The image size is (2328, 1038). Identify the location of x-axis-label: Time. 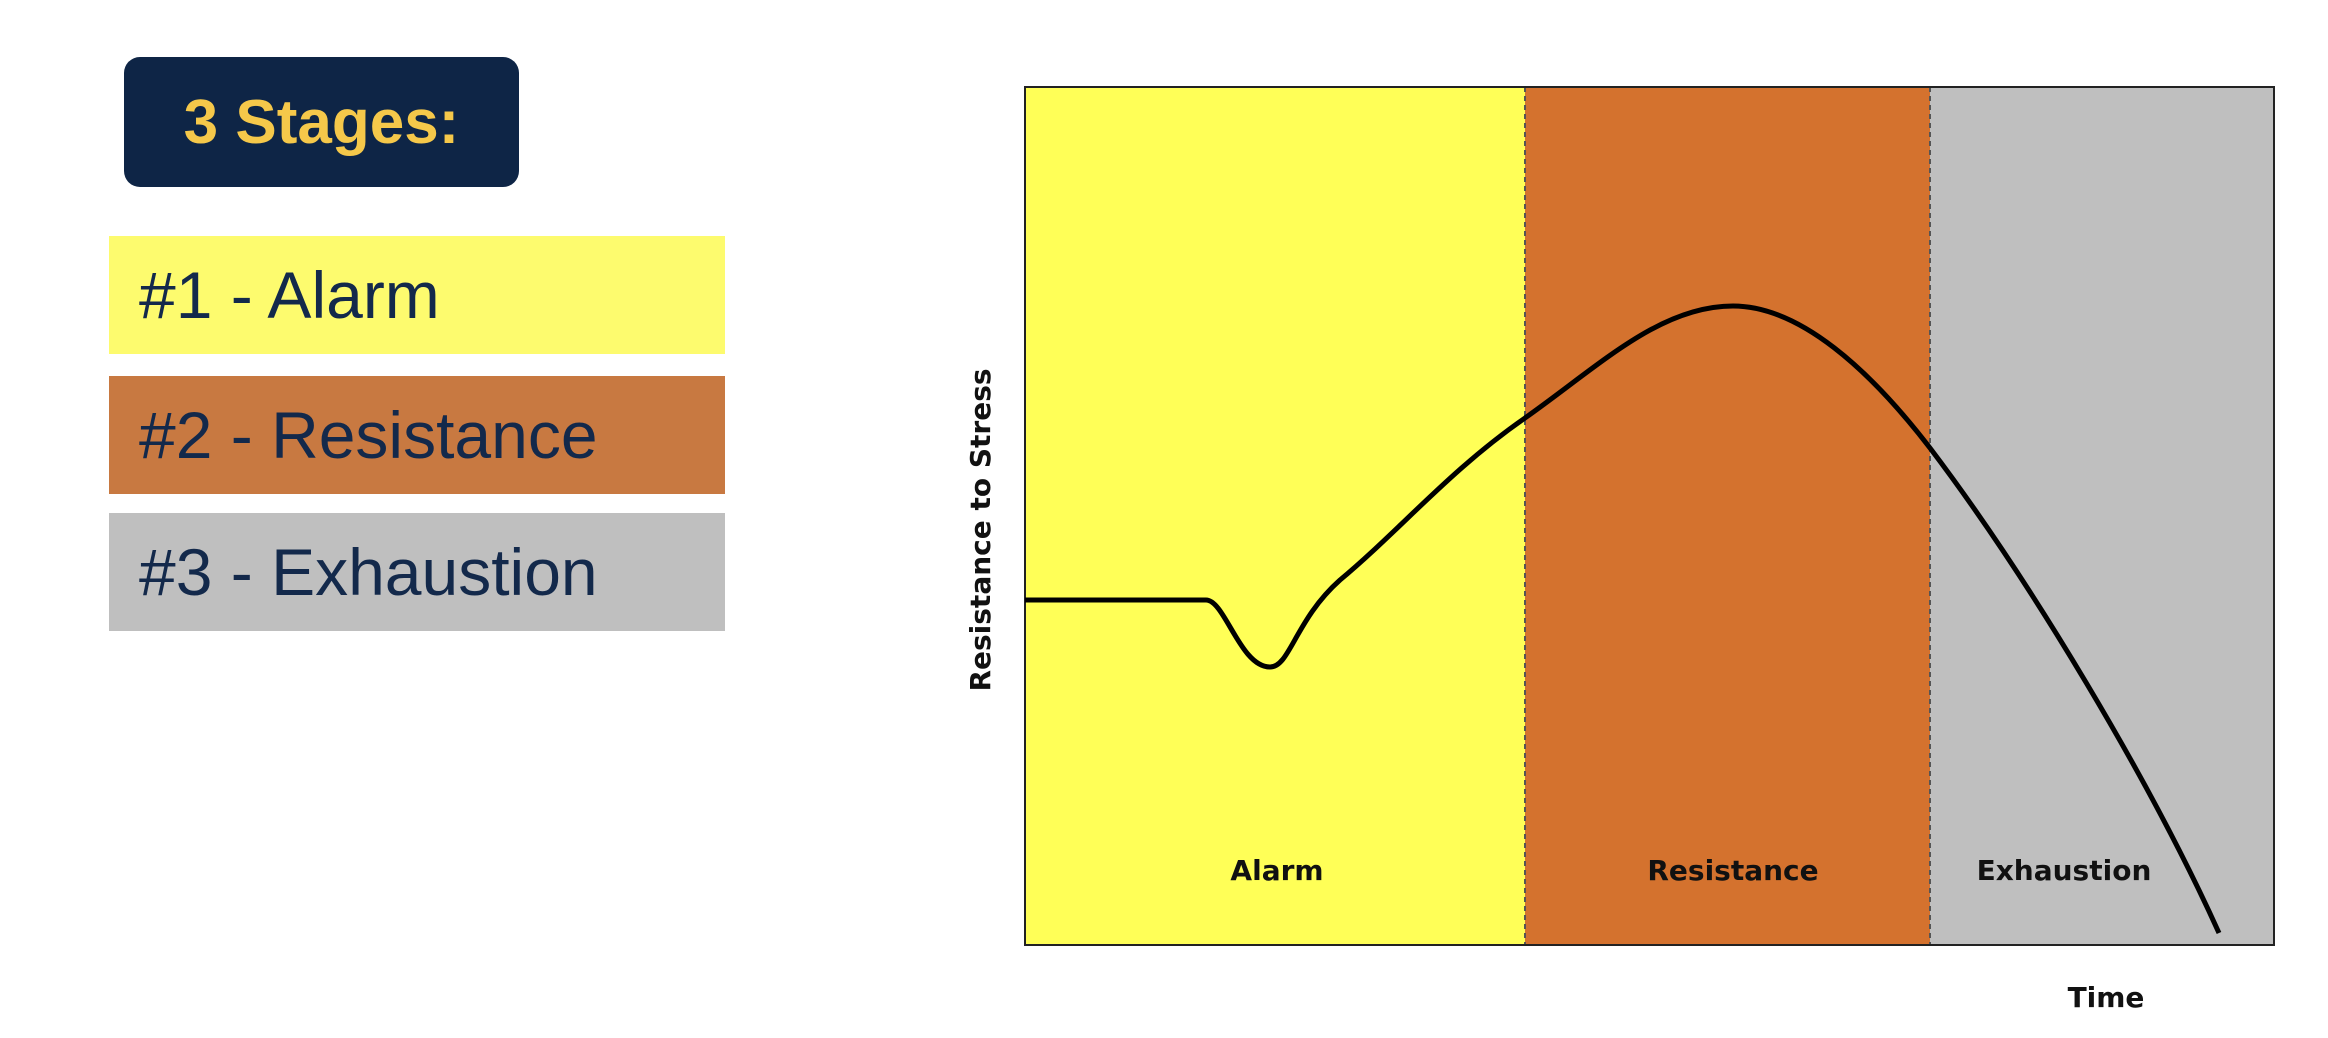
(2106, 997).